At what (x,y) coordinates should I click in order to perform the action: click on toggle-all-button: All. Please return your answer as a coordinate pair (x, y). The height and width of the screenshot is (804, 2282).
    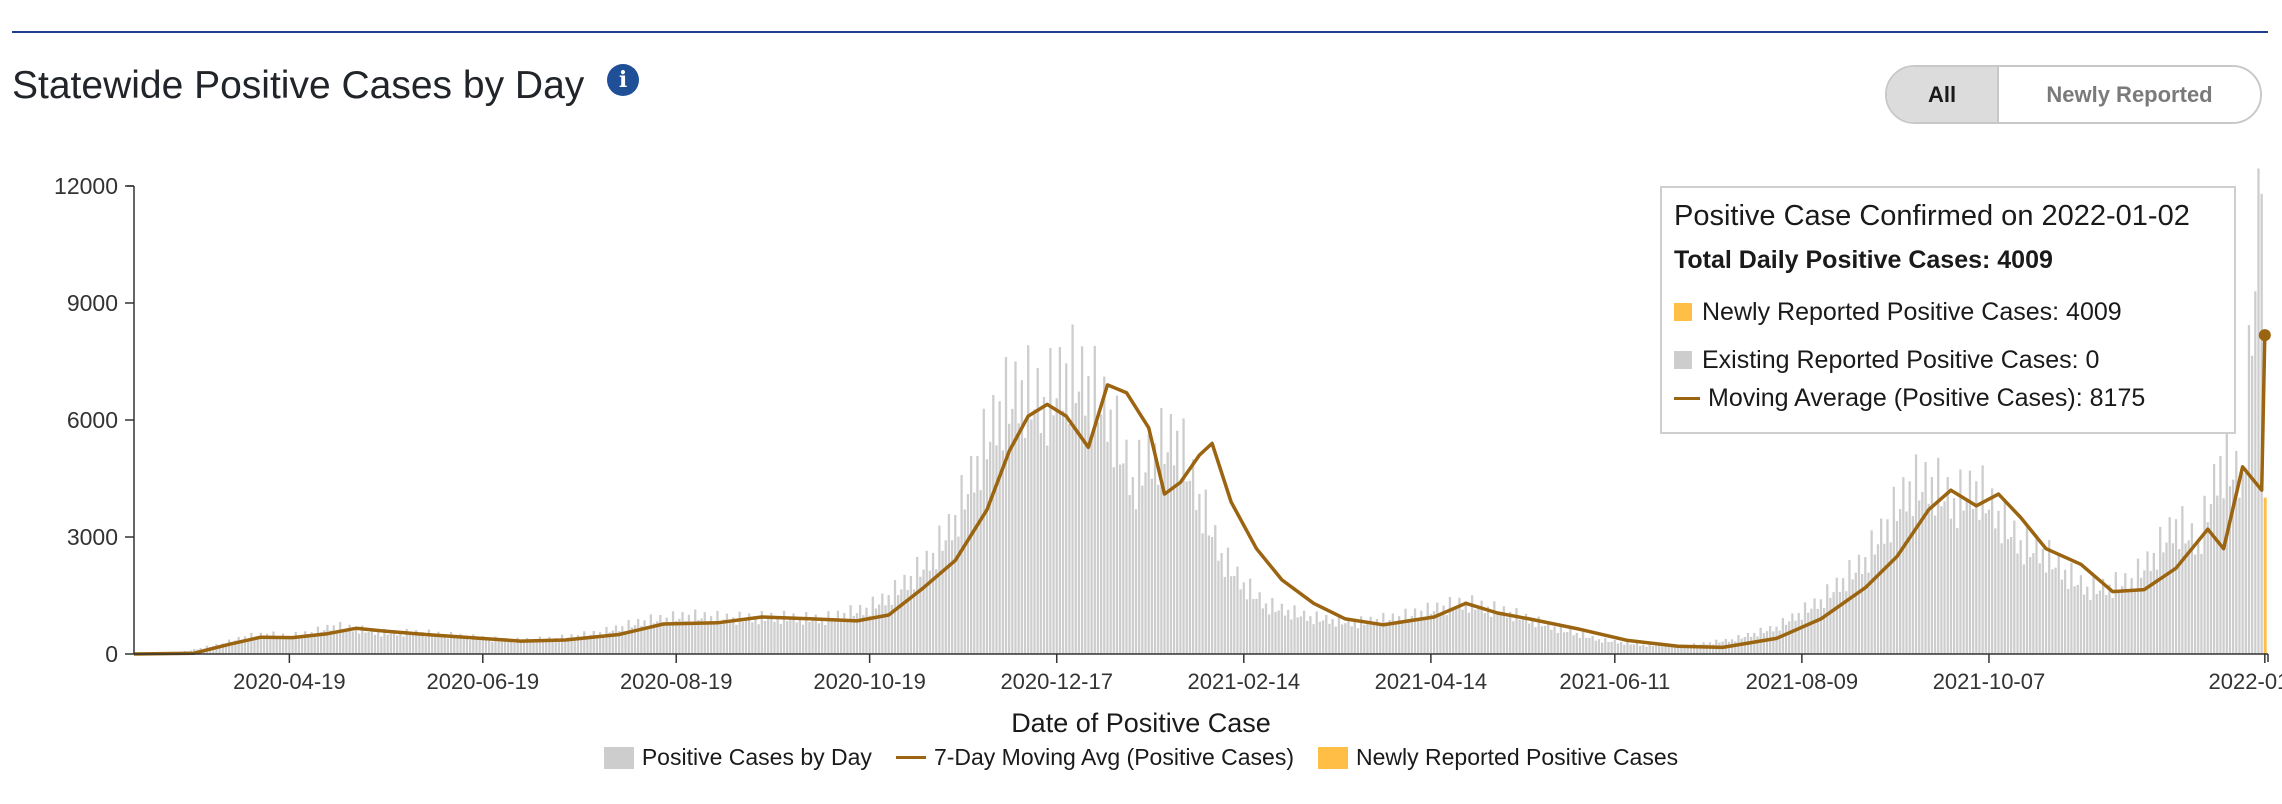
    Looking at the image, I should click on (1943, 94).